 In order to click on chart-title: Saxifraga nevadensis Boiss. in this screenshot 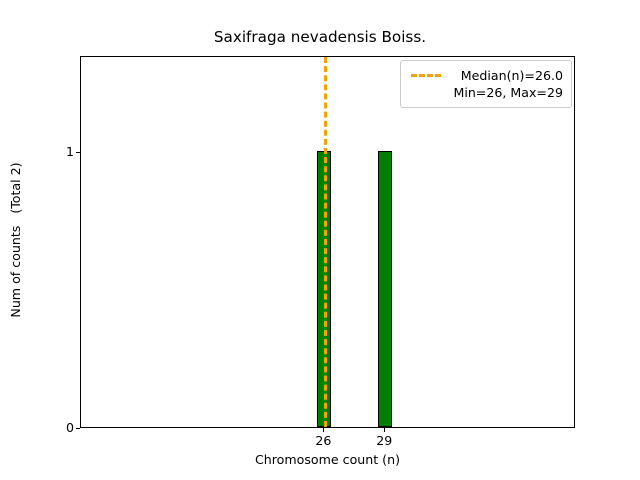, I will do `click(320, 37)`.